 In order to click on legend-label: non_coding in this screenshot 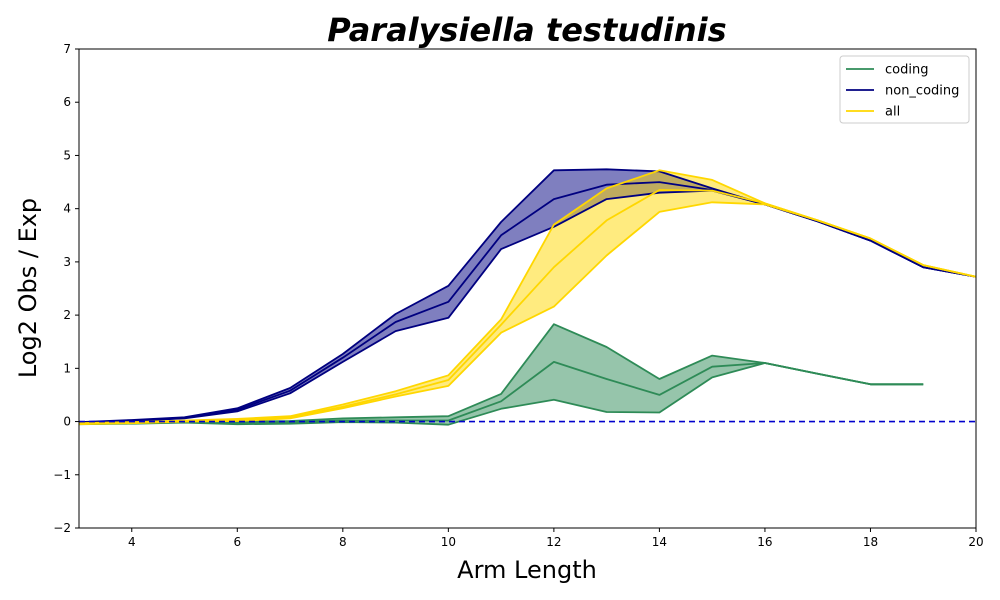, I will do `click(922, 91)`.